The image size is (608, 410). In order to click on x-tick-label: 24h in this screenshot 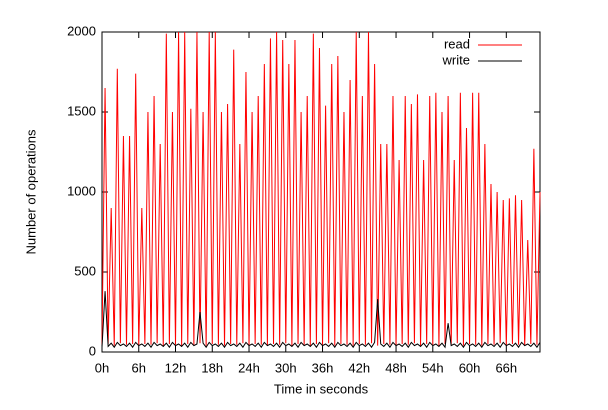, I will do `click(249, 367)`.